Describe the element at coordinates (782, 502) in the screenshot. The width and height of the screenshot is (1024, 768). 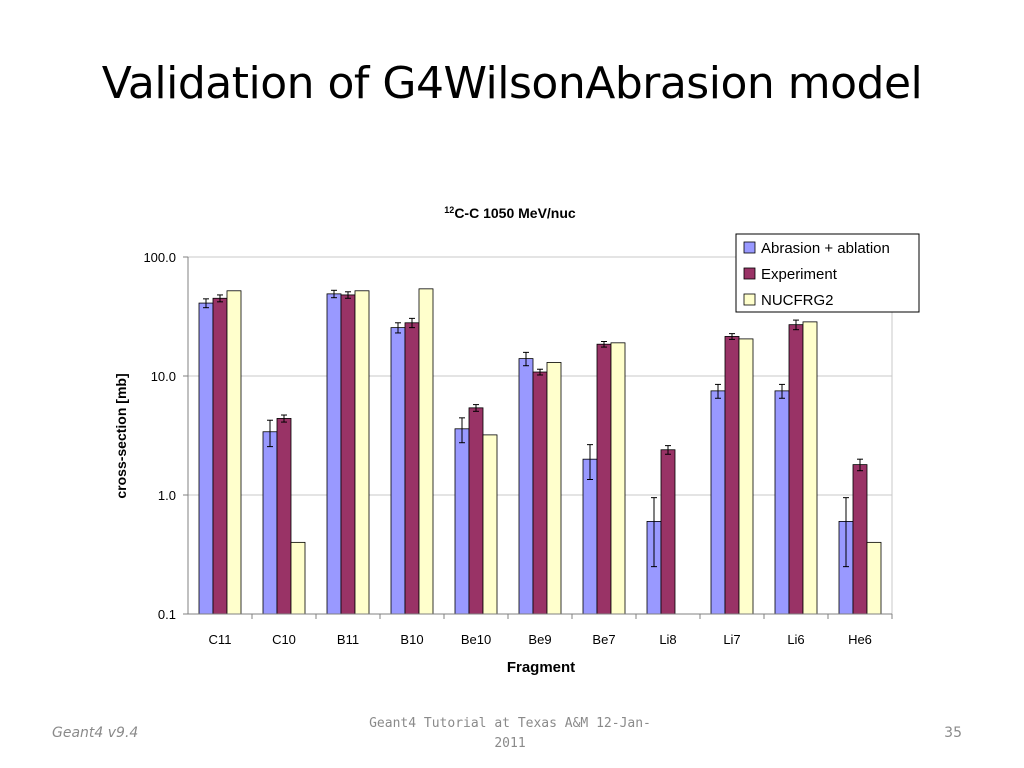
I see `bar-abrasion-ablation-li6` at that location.